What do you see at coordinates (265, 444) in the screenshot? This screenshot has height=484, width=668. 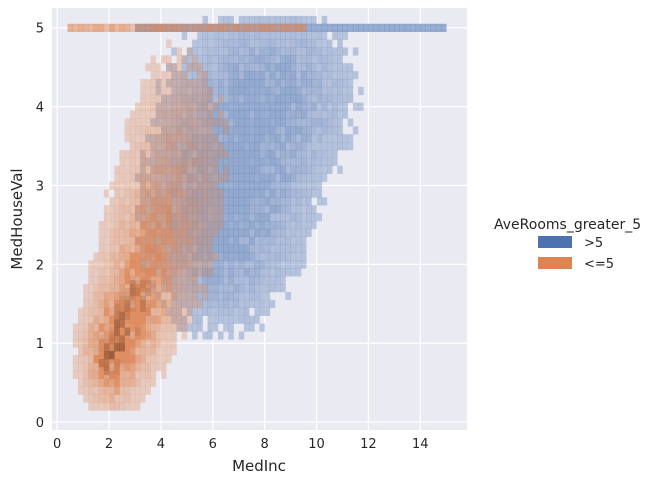 I see `x-tick-label: 8` at bounding box center [265, 444].